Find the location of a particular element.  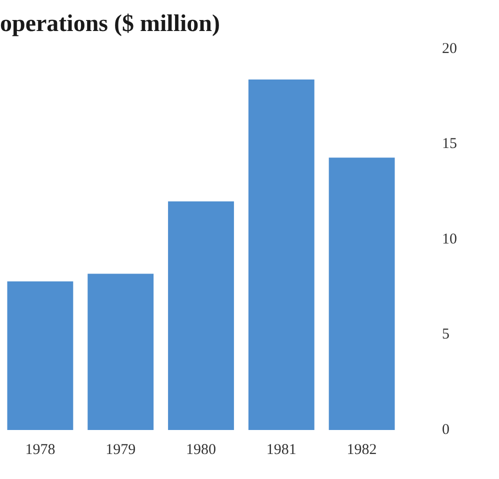

y-tick-label: 5 is located at coordinates (446, 334).